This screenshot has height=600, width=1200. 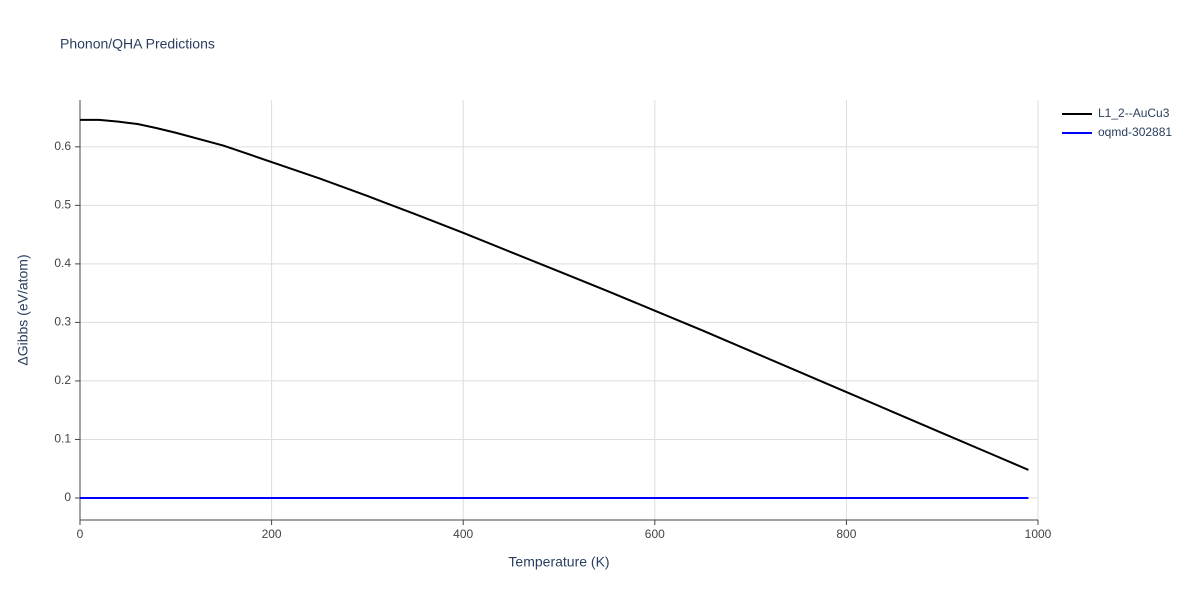 I want to click on x-axis-title: Temperature (K), so click(x=558, y=562).